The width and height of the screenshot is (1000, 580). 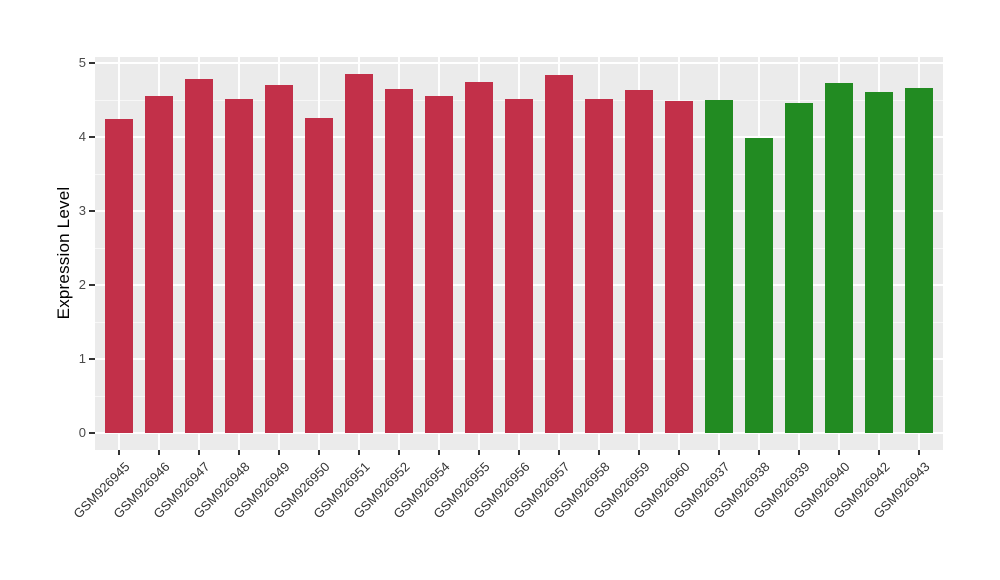 I want to click on y-tick-label: 5, so click(x=82, y=62).